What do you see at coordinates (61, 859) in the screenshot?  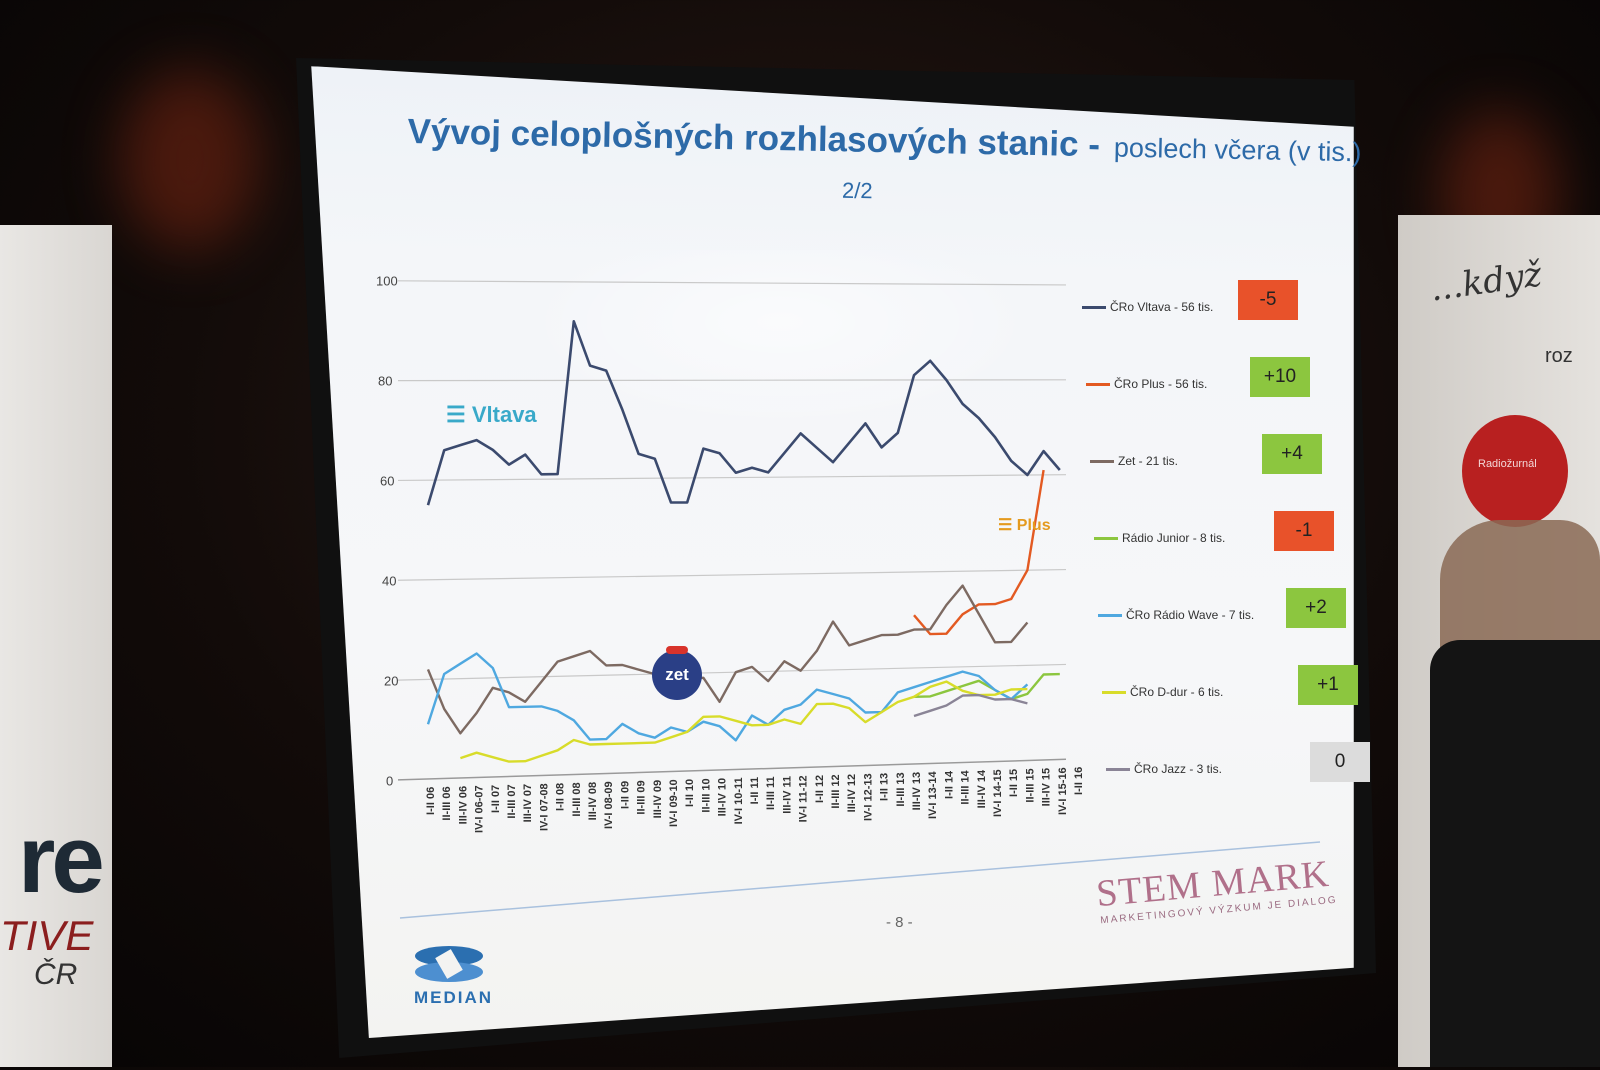 I see `left-banner-text-large: re` at bounding box center [61, 859].